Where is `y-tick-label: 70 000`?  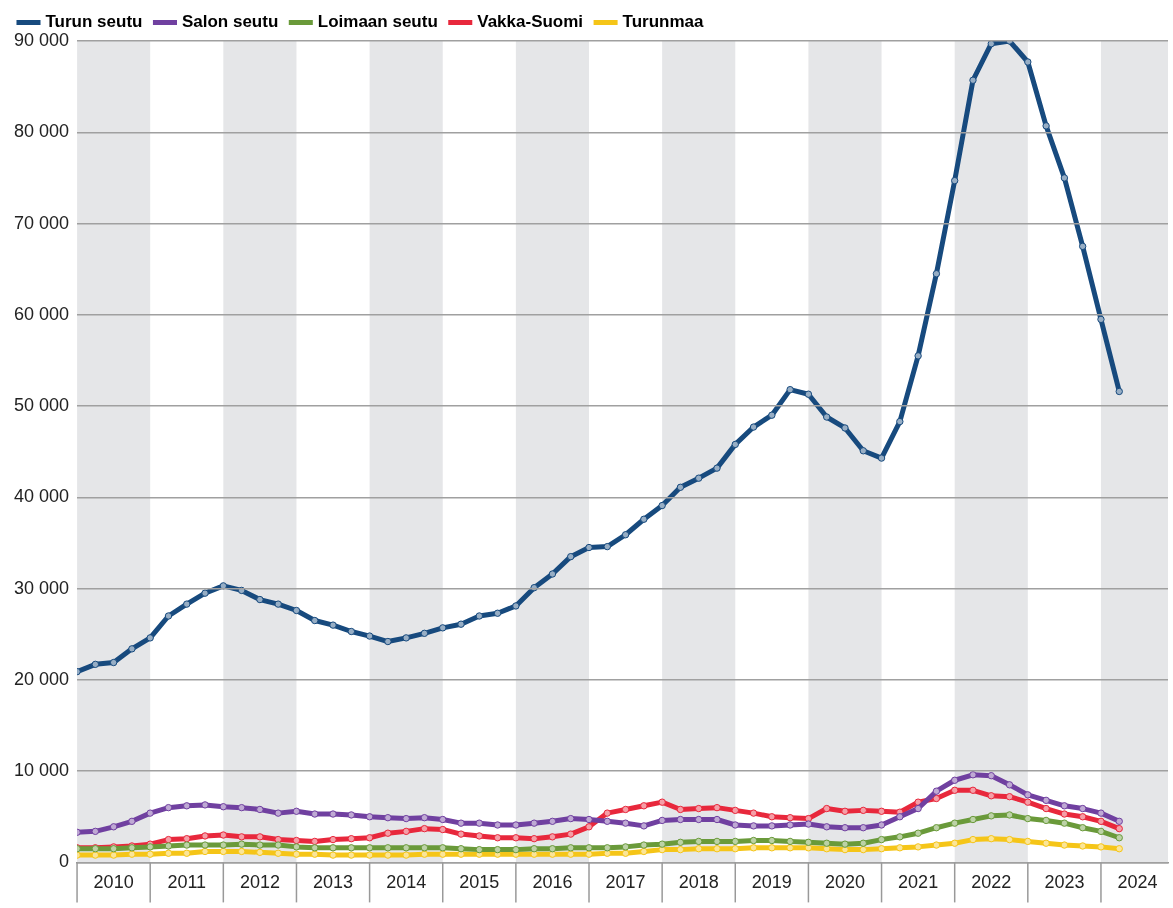 y-tick-label: 70 000 is located at coordinates (41, 222).